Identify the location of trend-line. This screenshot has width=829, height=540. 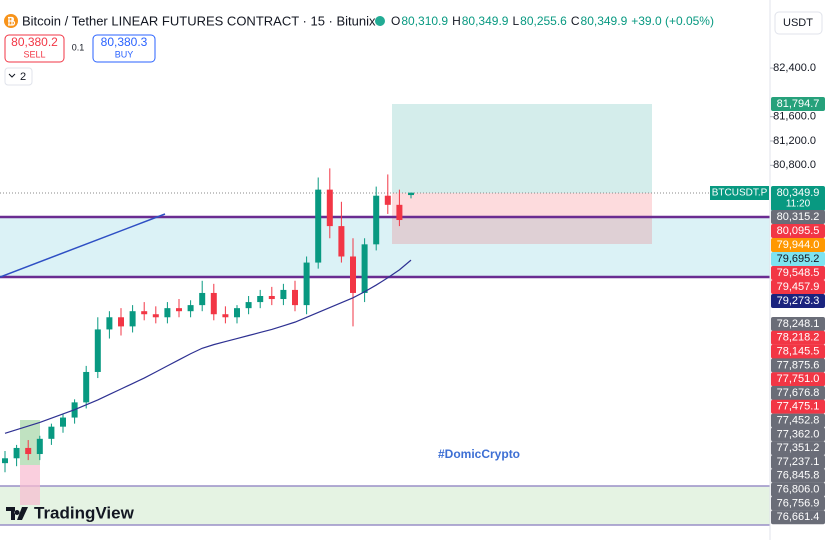
(83, 245).